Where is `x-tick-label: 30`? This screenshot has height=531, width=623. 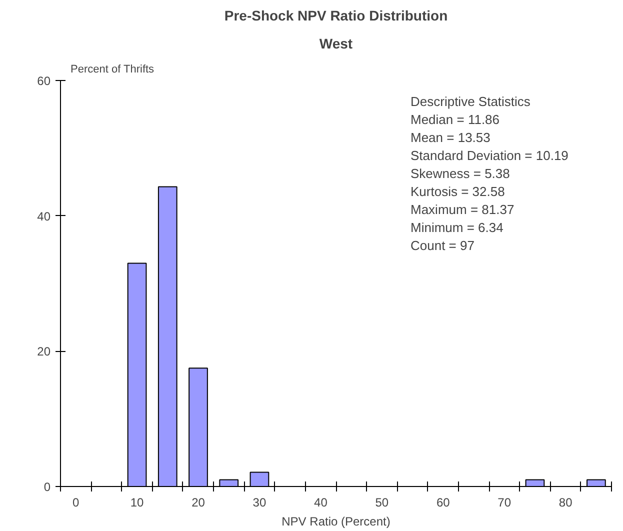 x-tick-label: 30 is located at coordinates (259, 503).